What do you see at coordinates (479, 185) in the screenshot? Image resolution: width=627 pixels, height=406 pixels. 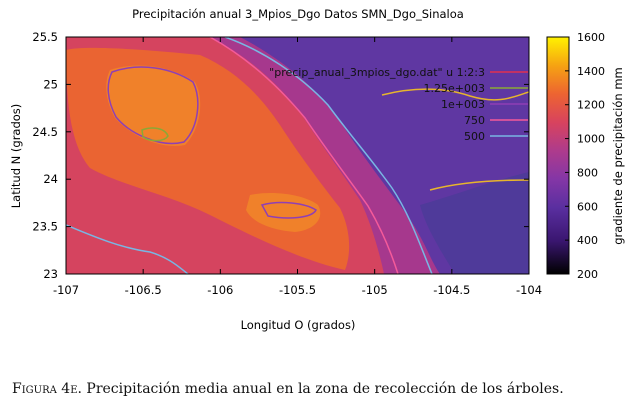 I see `contour-dry-b` at bounding box center [479, 185].